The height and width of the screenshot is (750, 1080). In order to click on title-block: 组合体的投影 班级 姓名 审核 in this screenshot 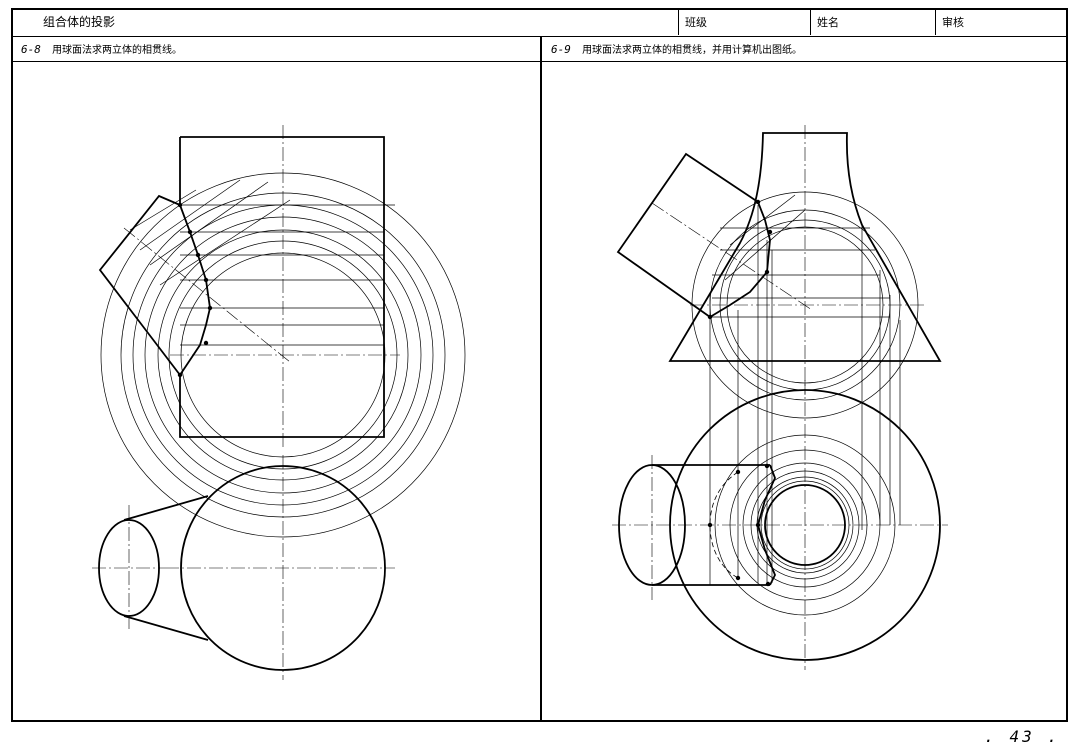, I will do `click(539, 23)`.